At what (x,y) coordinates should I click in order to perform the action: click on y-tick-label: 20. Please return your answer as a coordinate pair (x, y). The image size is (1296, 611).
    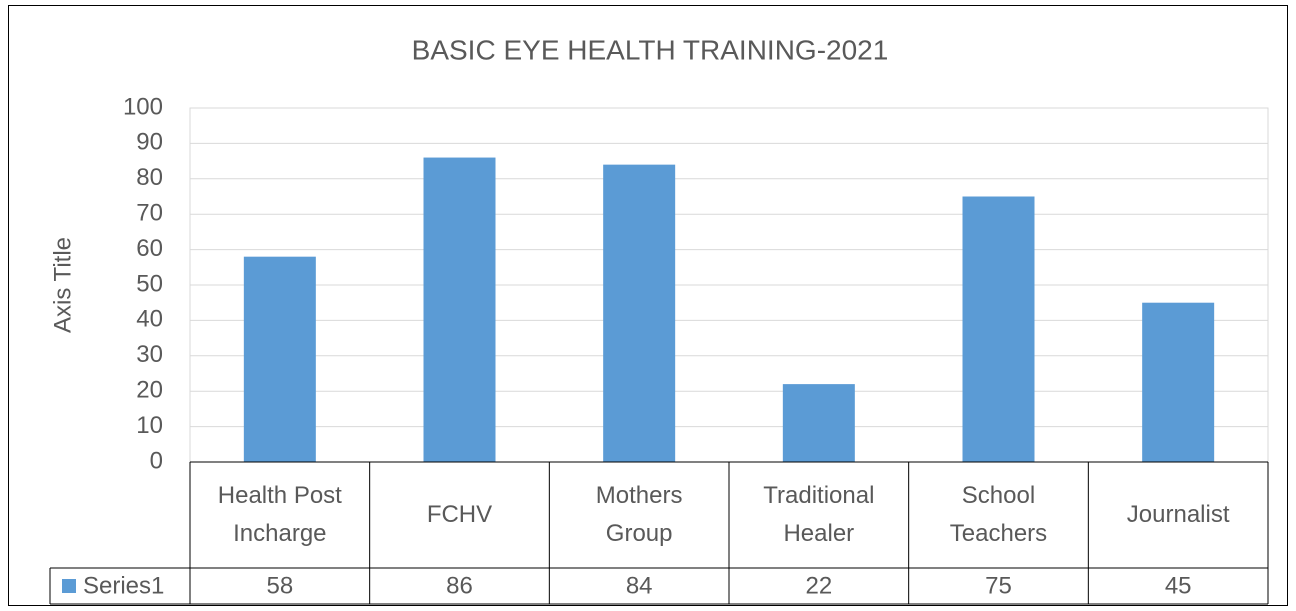
    Looking at the image, I should click on (149, 390).